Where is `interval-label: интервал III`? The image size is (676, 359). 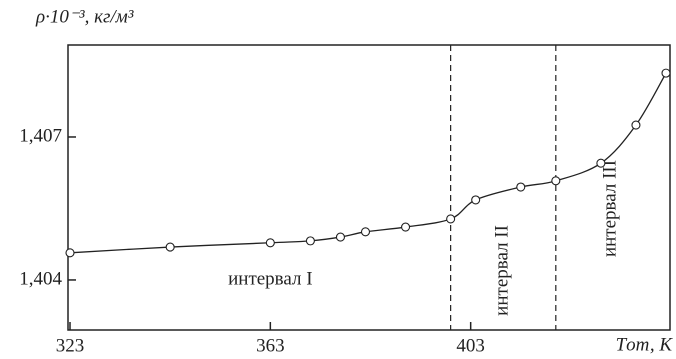
interval-label: интервал III is located at coordinates (609, 208).